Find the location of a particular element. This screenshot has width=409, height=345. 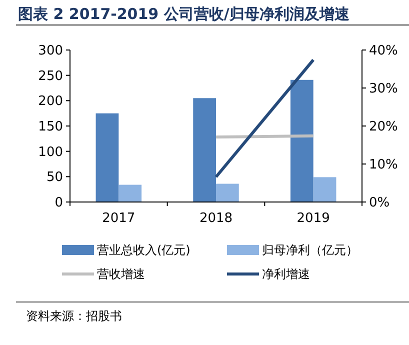

legend-label: 营业总收入(亿元) is located at coordinates (143, 250).